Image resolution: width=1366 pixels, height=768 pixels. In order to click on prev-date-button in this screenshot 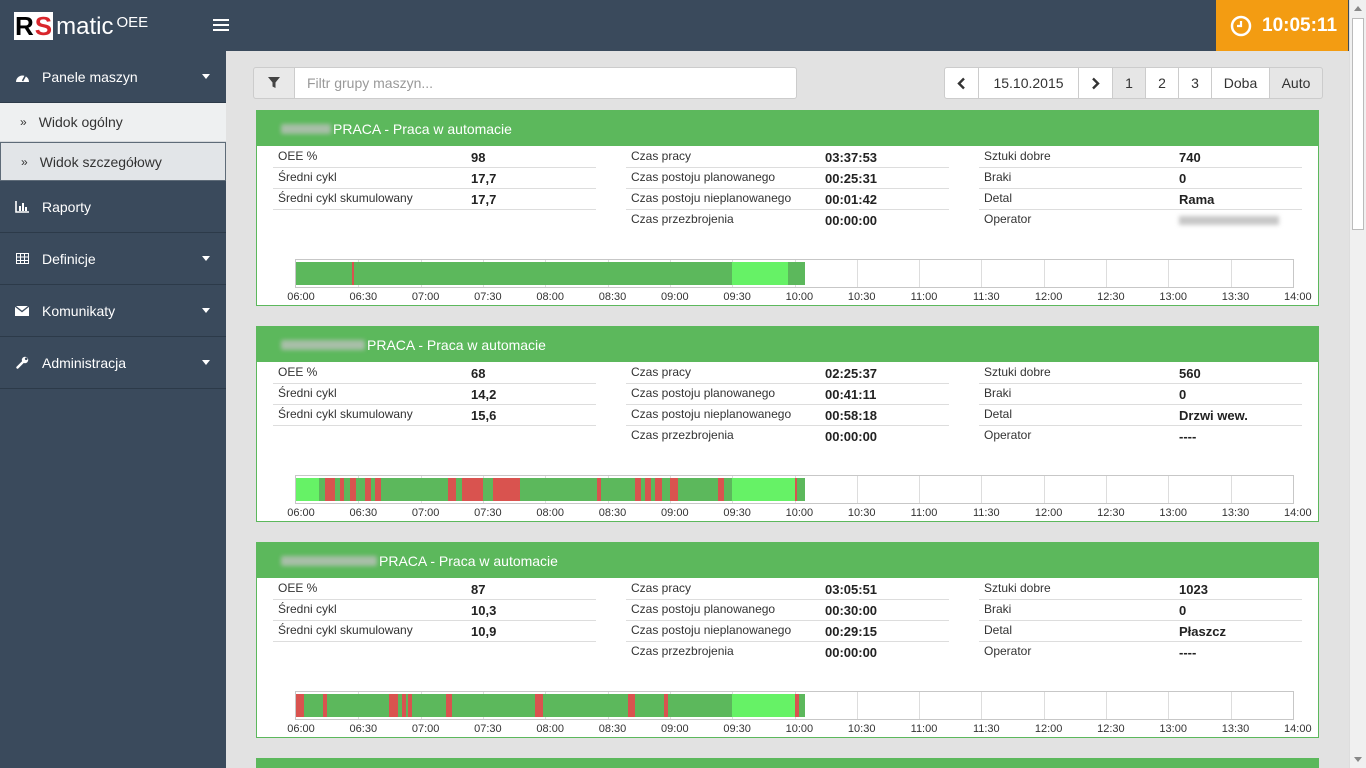, I will do `click(961, 83)`.